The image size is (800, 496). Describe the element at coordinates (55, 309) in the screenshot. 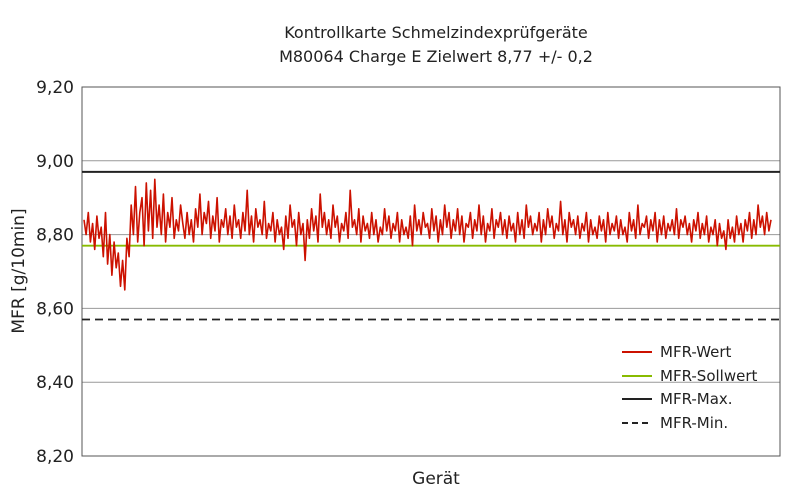

I see `y-tick-label: 8,60` at that location.